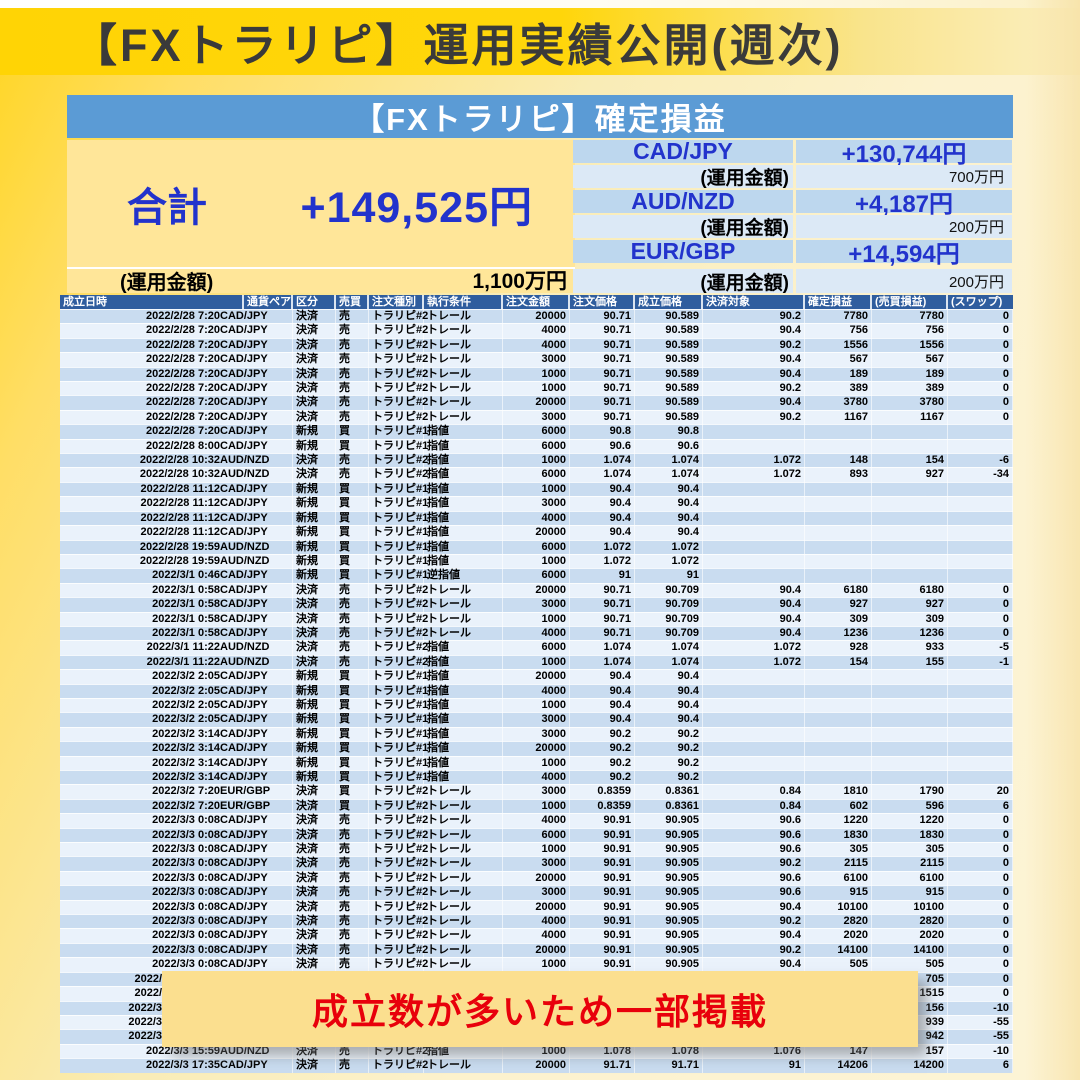 The width and height of the screenshot is (1080, 1080). Describe the element at coordinates (186, 762) in the screenshot. I see `table-cell: 2022/3/2 3:14` at that location.